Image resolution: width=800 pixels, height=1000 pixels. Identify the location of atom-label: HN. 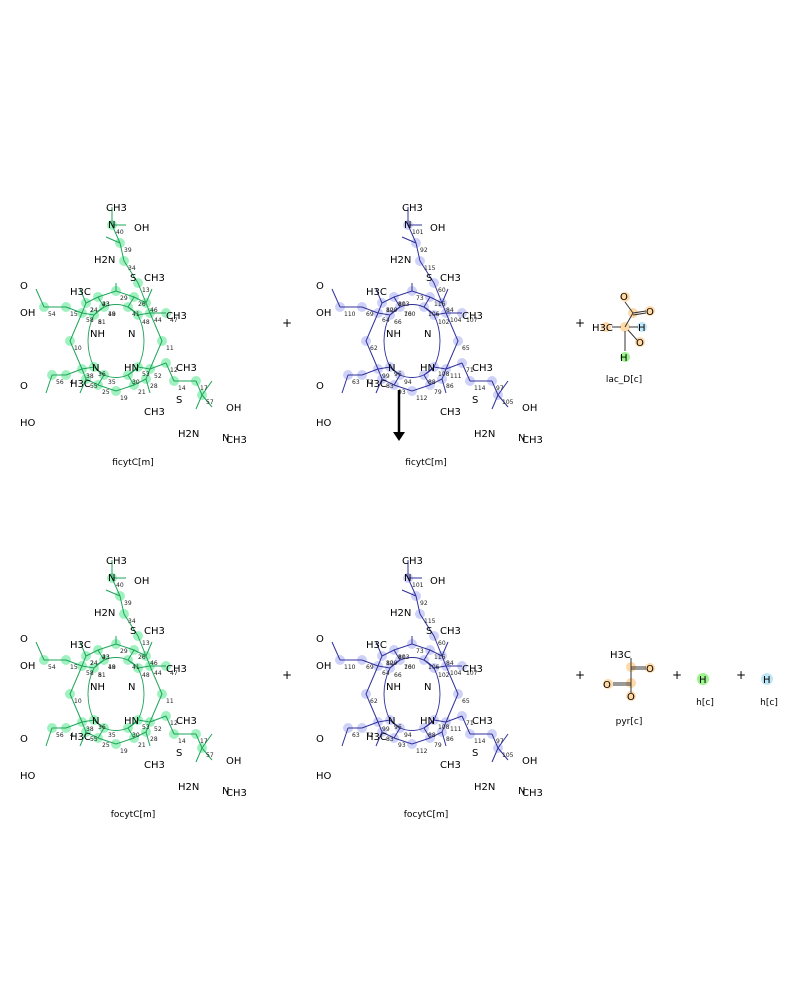
(427, 368).